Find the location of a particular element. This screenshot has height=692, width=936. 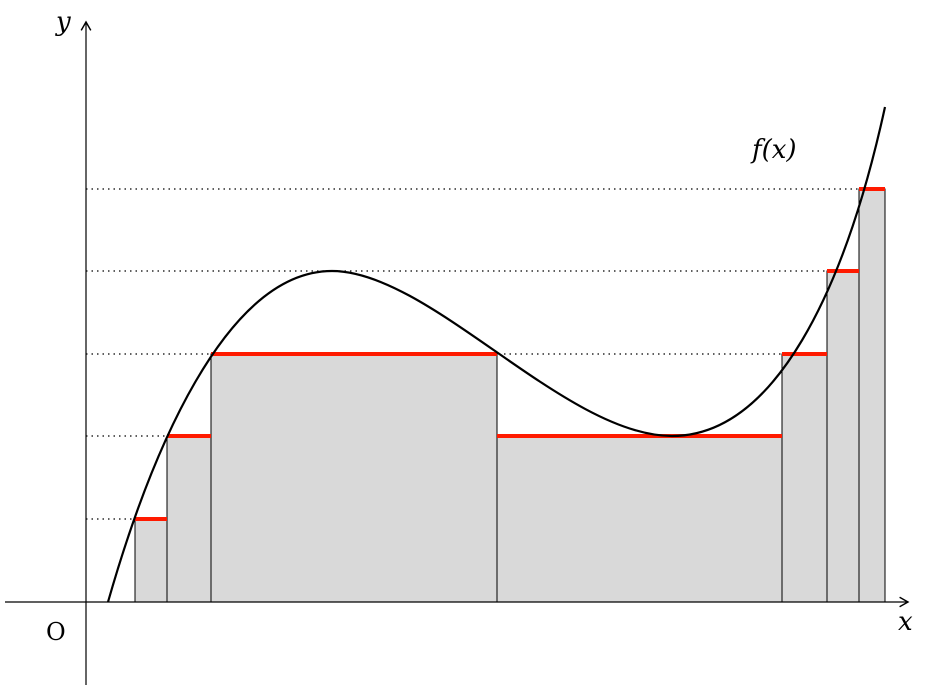

x-axis-label: x is located at coordinates (905, 622).